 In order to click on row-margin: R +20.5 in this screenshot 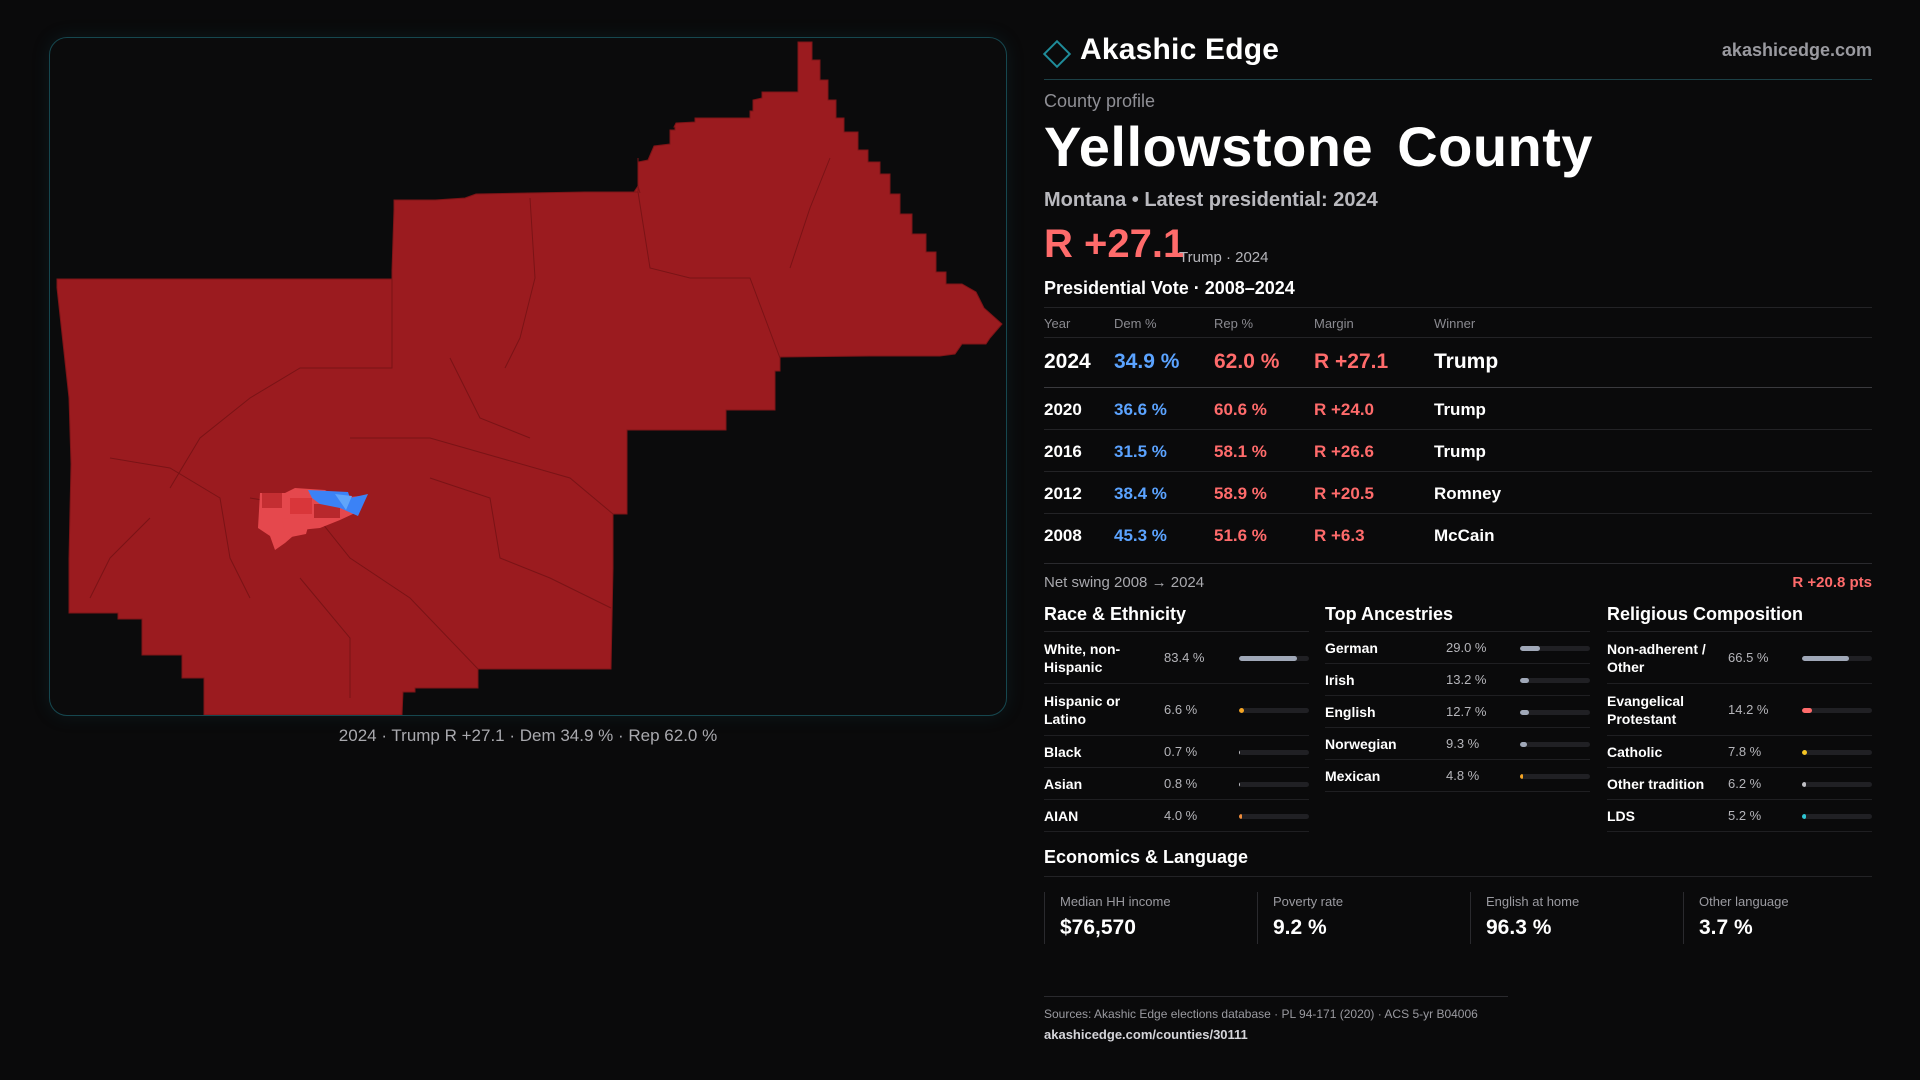, I will do `click(1344, 493)`.